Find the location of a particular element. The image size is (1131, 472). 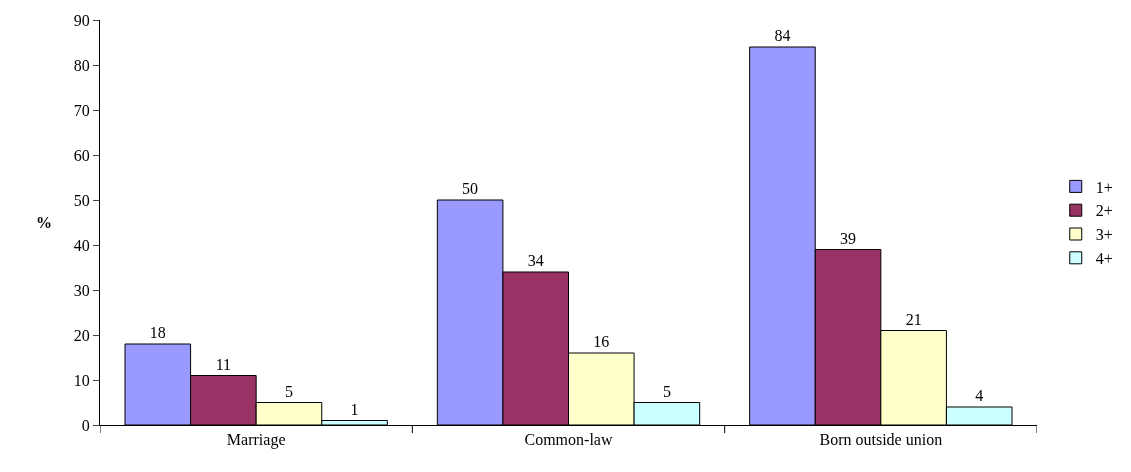

y-tick-label: 10 is located at coordinates (81, 380).